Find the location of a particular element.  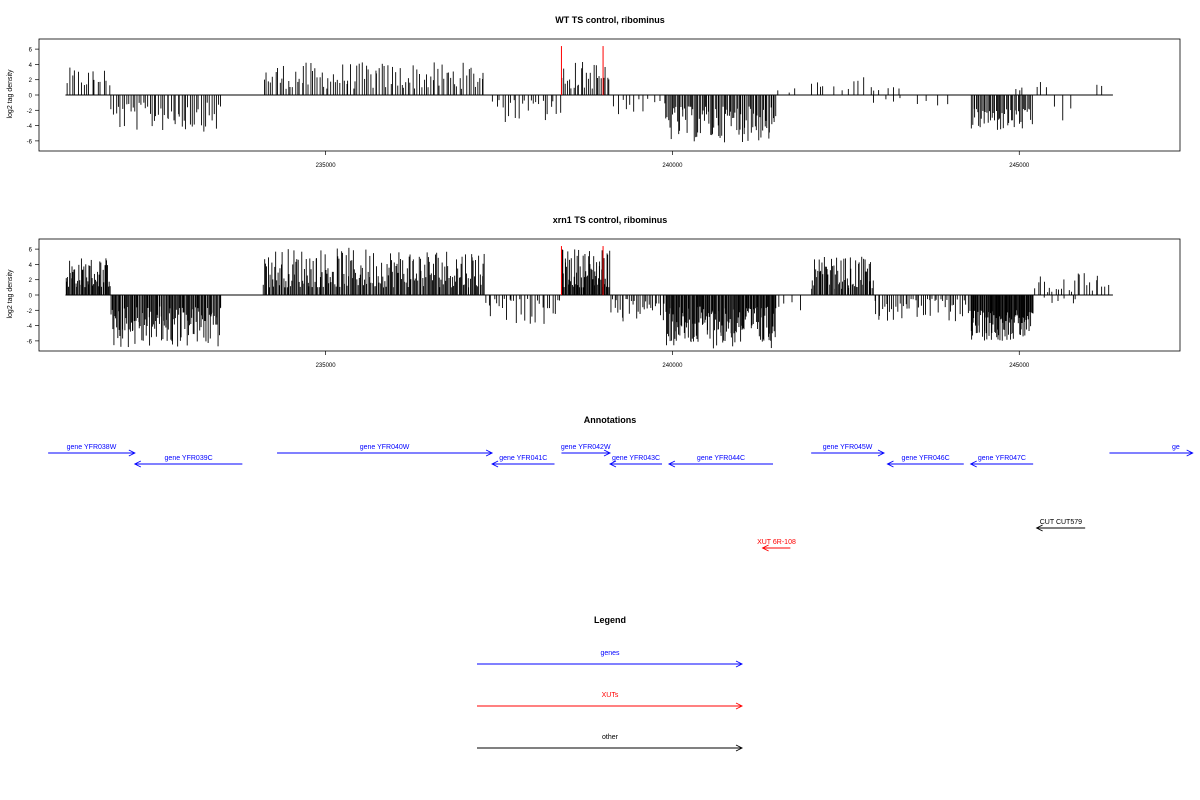

feature-label: gene YFR039C is located at coordinates (189, 458).